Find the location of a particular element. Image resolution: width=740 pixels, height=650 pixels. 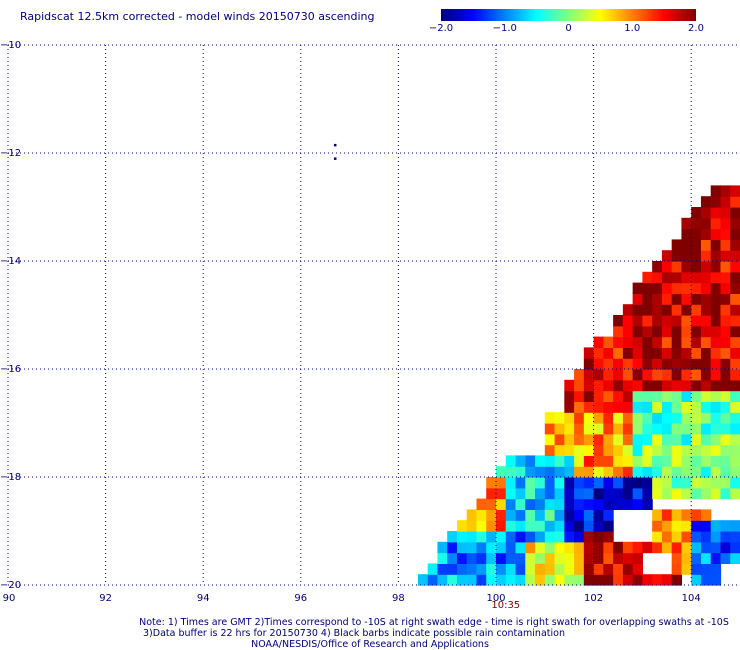

x-tick-label: 100 is located at coordinates (495, 598).